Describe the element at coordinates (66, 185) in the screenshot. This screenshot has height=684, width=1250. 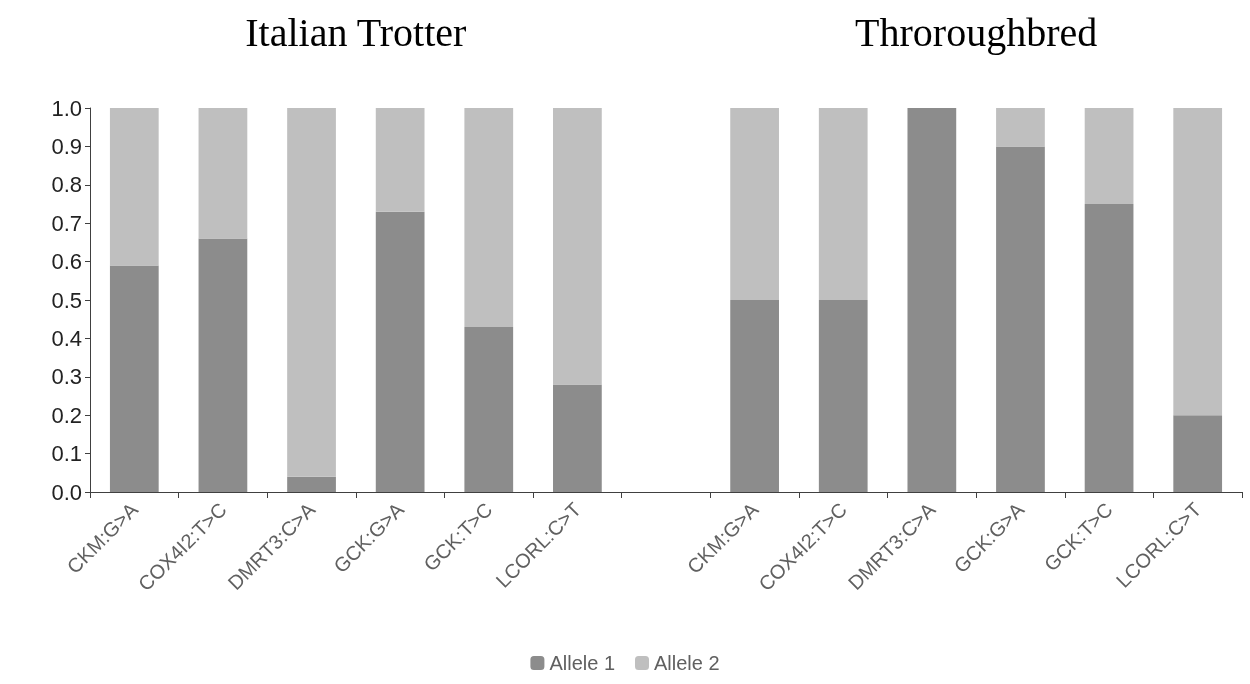
I see `y-tick-label: 0.8` at that location.